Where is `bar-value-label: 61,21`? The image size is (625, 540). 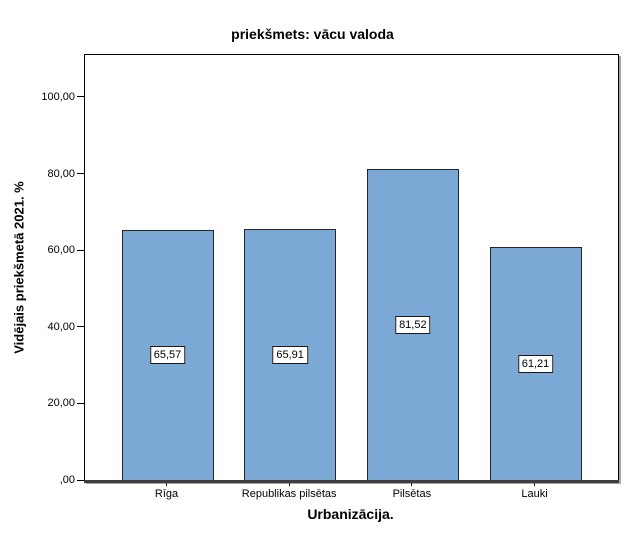 bar-value-label: 61,21 is located at coordinates (535, 363).